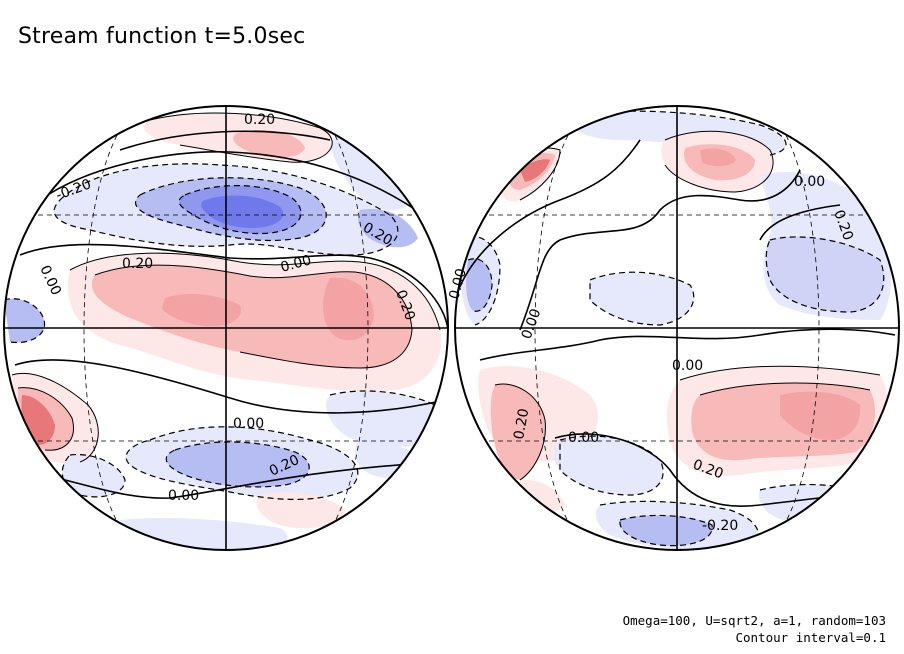  Describe the element at coordinates (810, 637) in the screenshot. I see `contour-interval-note: Contour interval=0.1` at that location.